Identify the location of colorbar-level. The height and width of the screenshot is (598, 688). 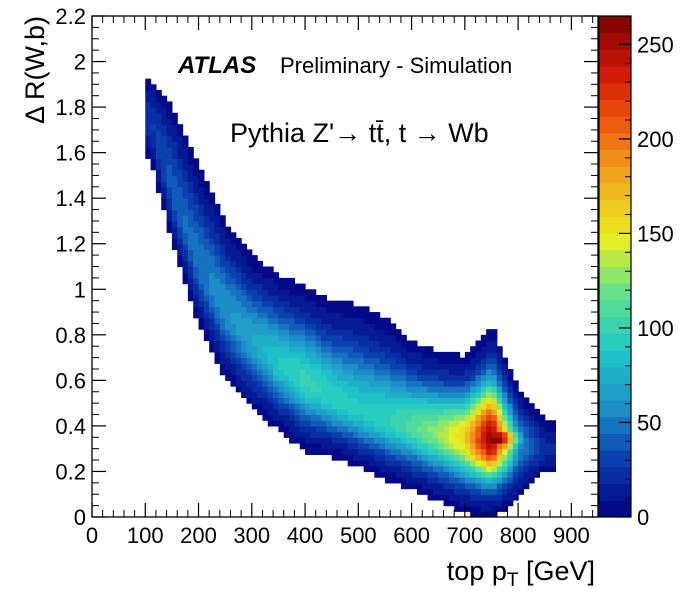
(615, 208).